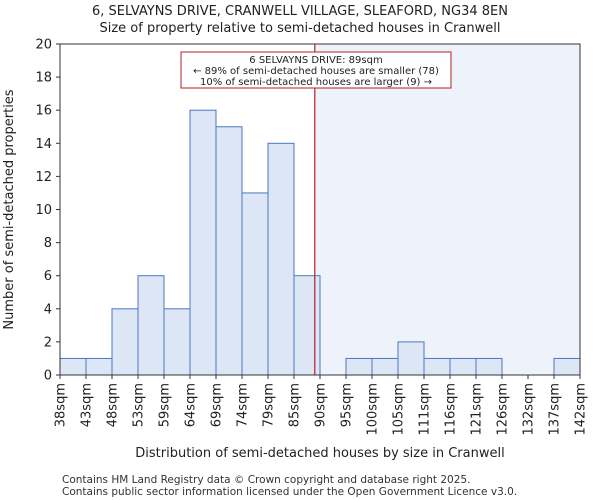 The image size is (600, 500). Describe the element at coordinates (373, 409) in the screenshot. I see `x-tick-label-100sqm: 100sqm` at that location.